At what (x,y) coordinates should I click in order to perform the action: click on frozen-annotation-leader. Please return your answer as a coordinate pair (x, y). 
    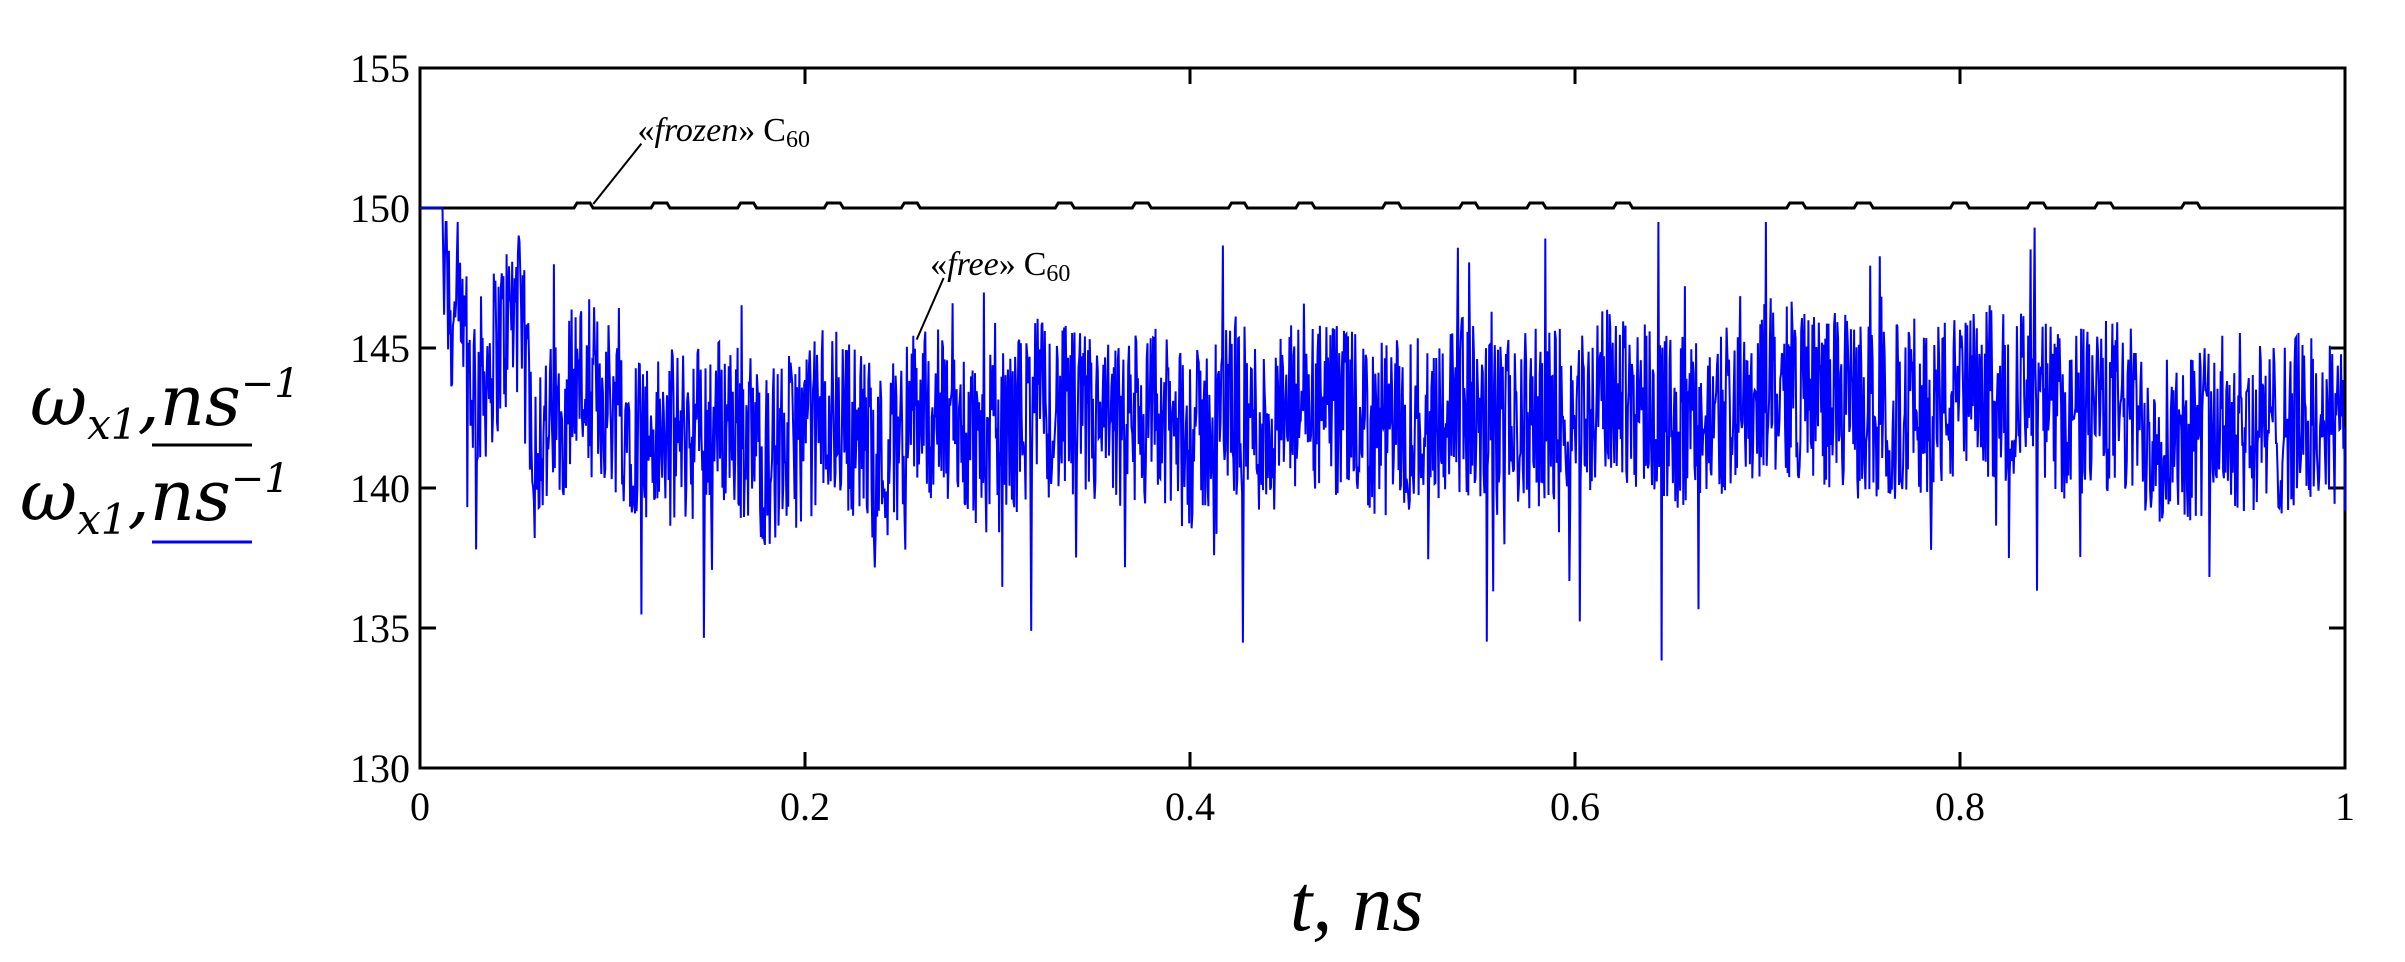
    Looking at the image, I should click on (617, 173).